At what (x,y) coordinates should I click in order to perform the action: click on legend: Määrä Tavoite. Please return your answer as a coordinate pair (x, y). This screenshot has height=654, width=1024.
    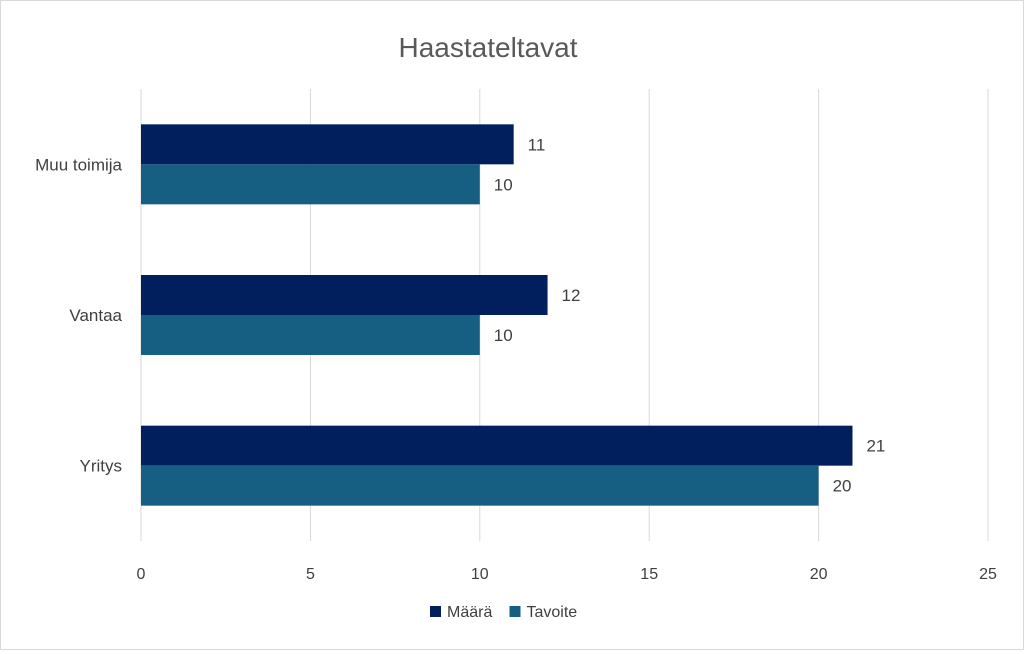
    Looking at the image, I should click on (503, 612).